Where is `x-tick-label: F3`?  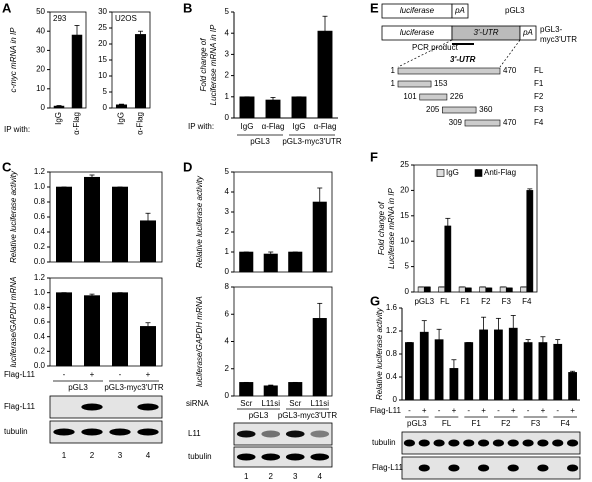 x-tick-label: F3 is located at coordinates (507, 301).